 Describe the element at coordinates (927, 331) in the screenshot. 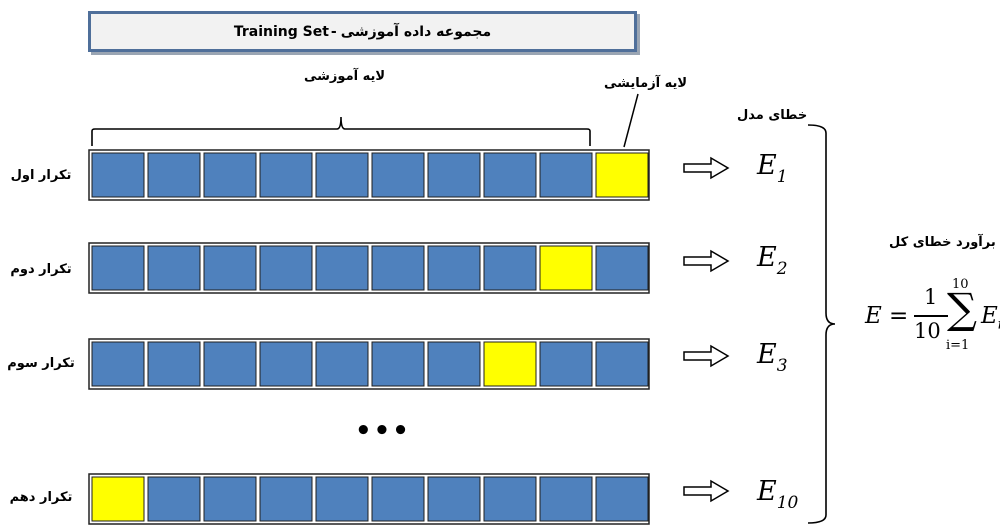

I see `formula-denominator: 10` at that location.